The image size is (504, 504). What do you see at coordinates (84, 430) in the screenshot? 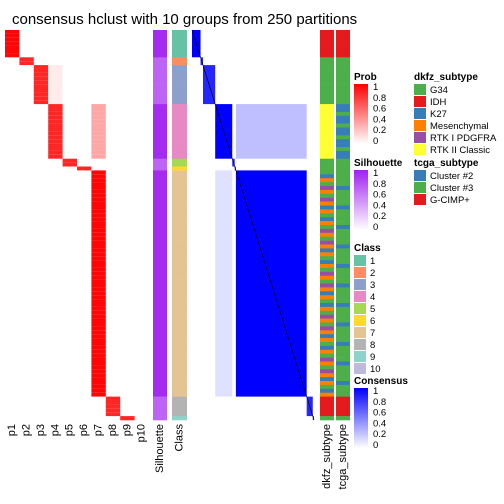
I see `prob-column-label: p6` at bounding box center [84, 430].